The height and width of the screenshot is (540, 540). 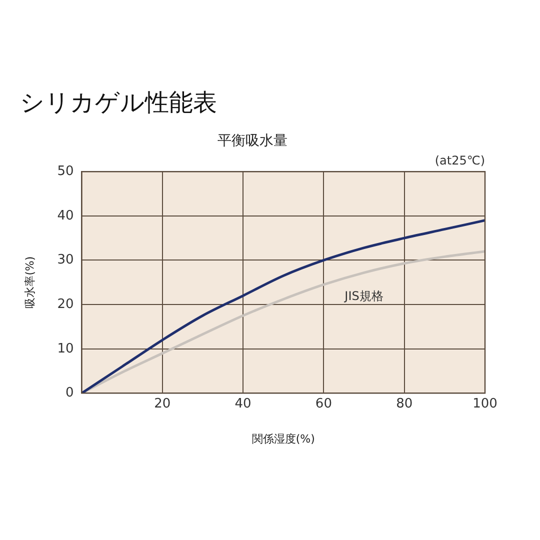 I want to click on x-tick-label: 80, so click(x=404, y=404).